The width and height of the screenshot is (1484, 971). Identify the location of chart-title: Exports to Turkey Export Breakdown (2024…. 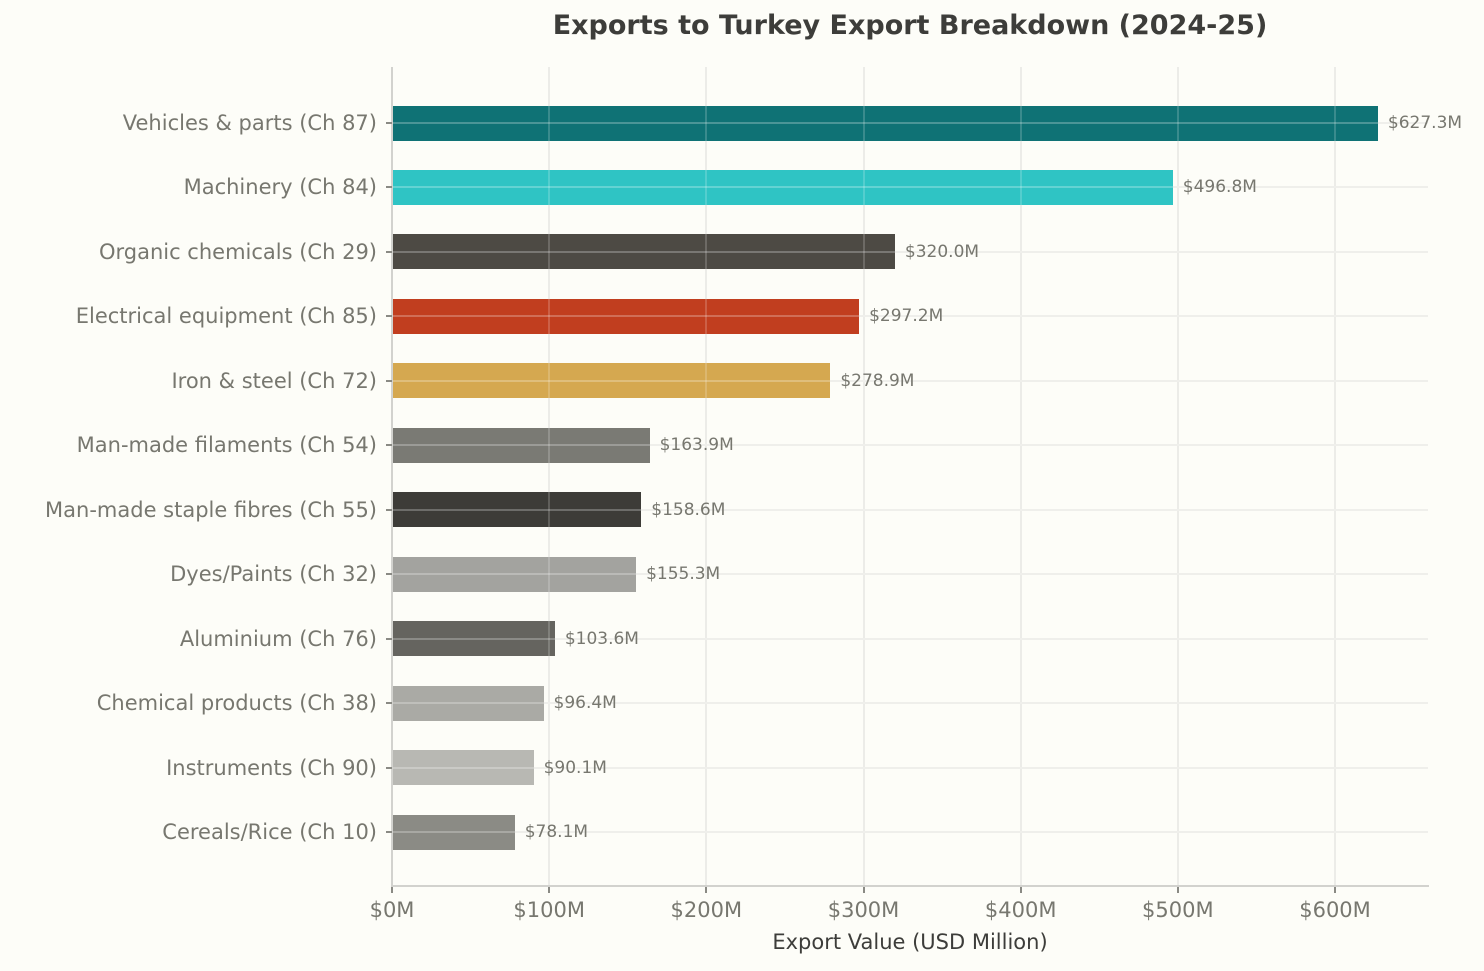
(910, 25).